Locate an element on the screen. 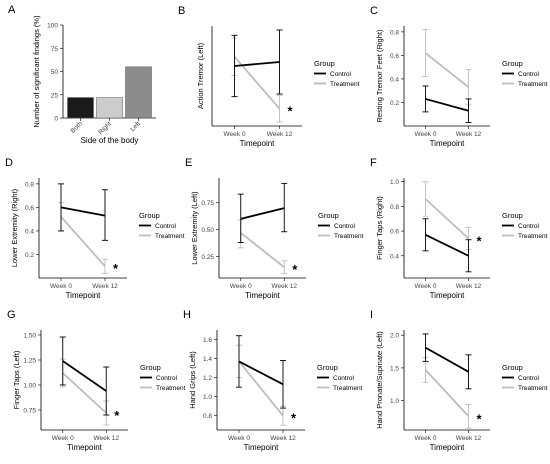  y-tick-label: 1.4 is located at coordinates (207, 359).